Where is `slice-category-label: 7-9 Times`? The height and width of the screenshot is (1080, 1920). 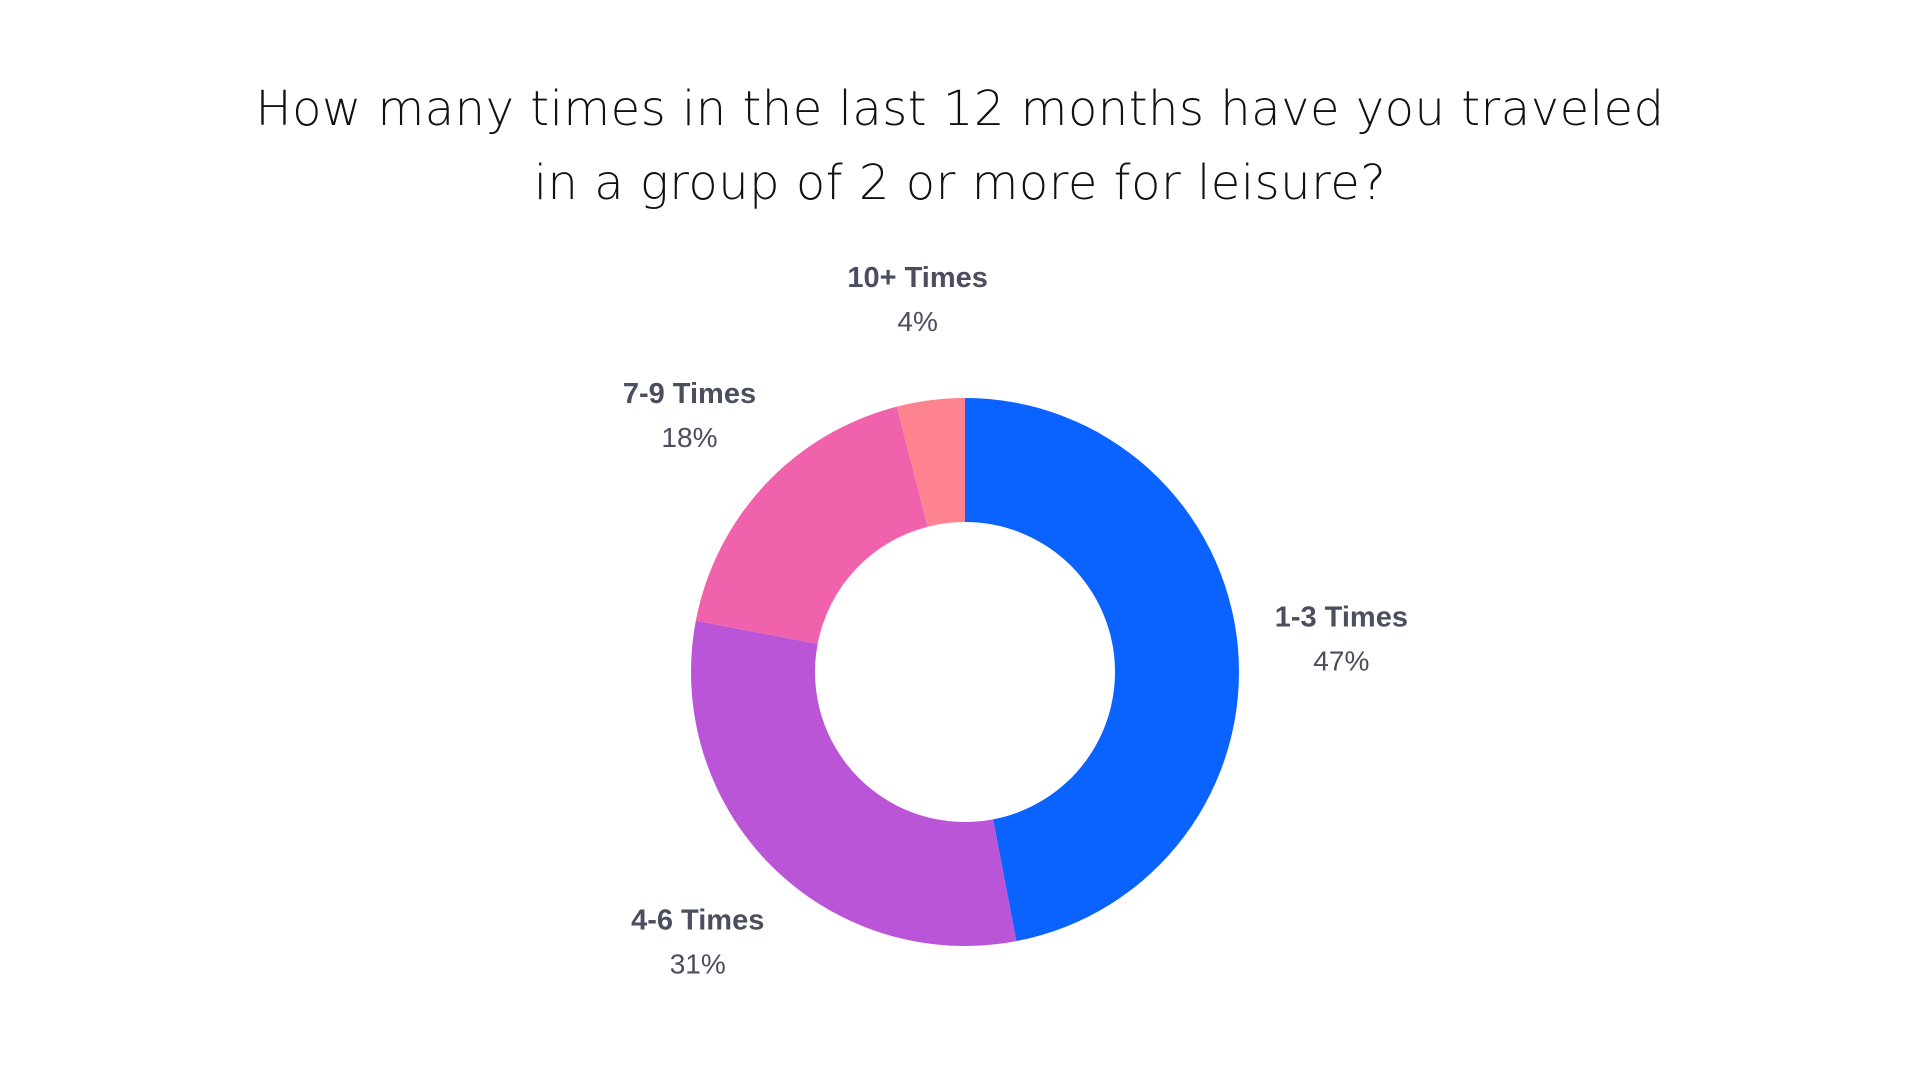 slice-category-label: 7-9 Times is located at coordinates (689, 394).